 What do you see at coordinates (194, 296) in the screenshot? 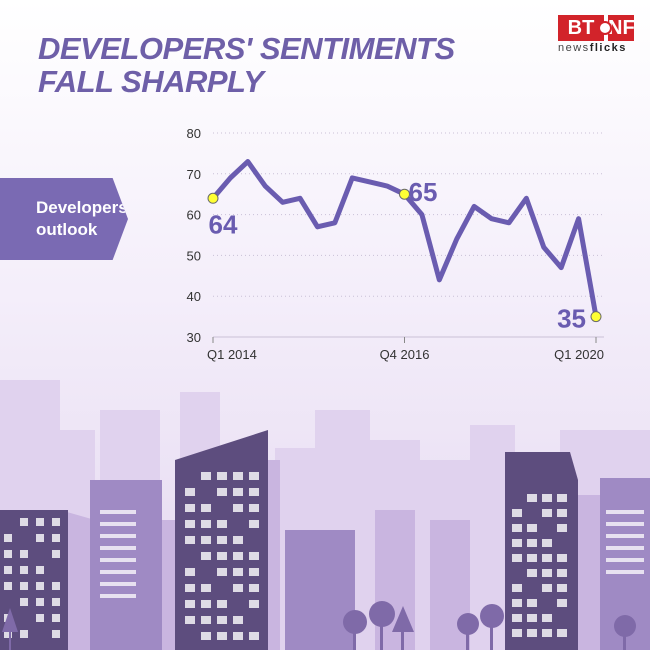
I see `y-tick-label: 40` at bounding box center [194, 296].